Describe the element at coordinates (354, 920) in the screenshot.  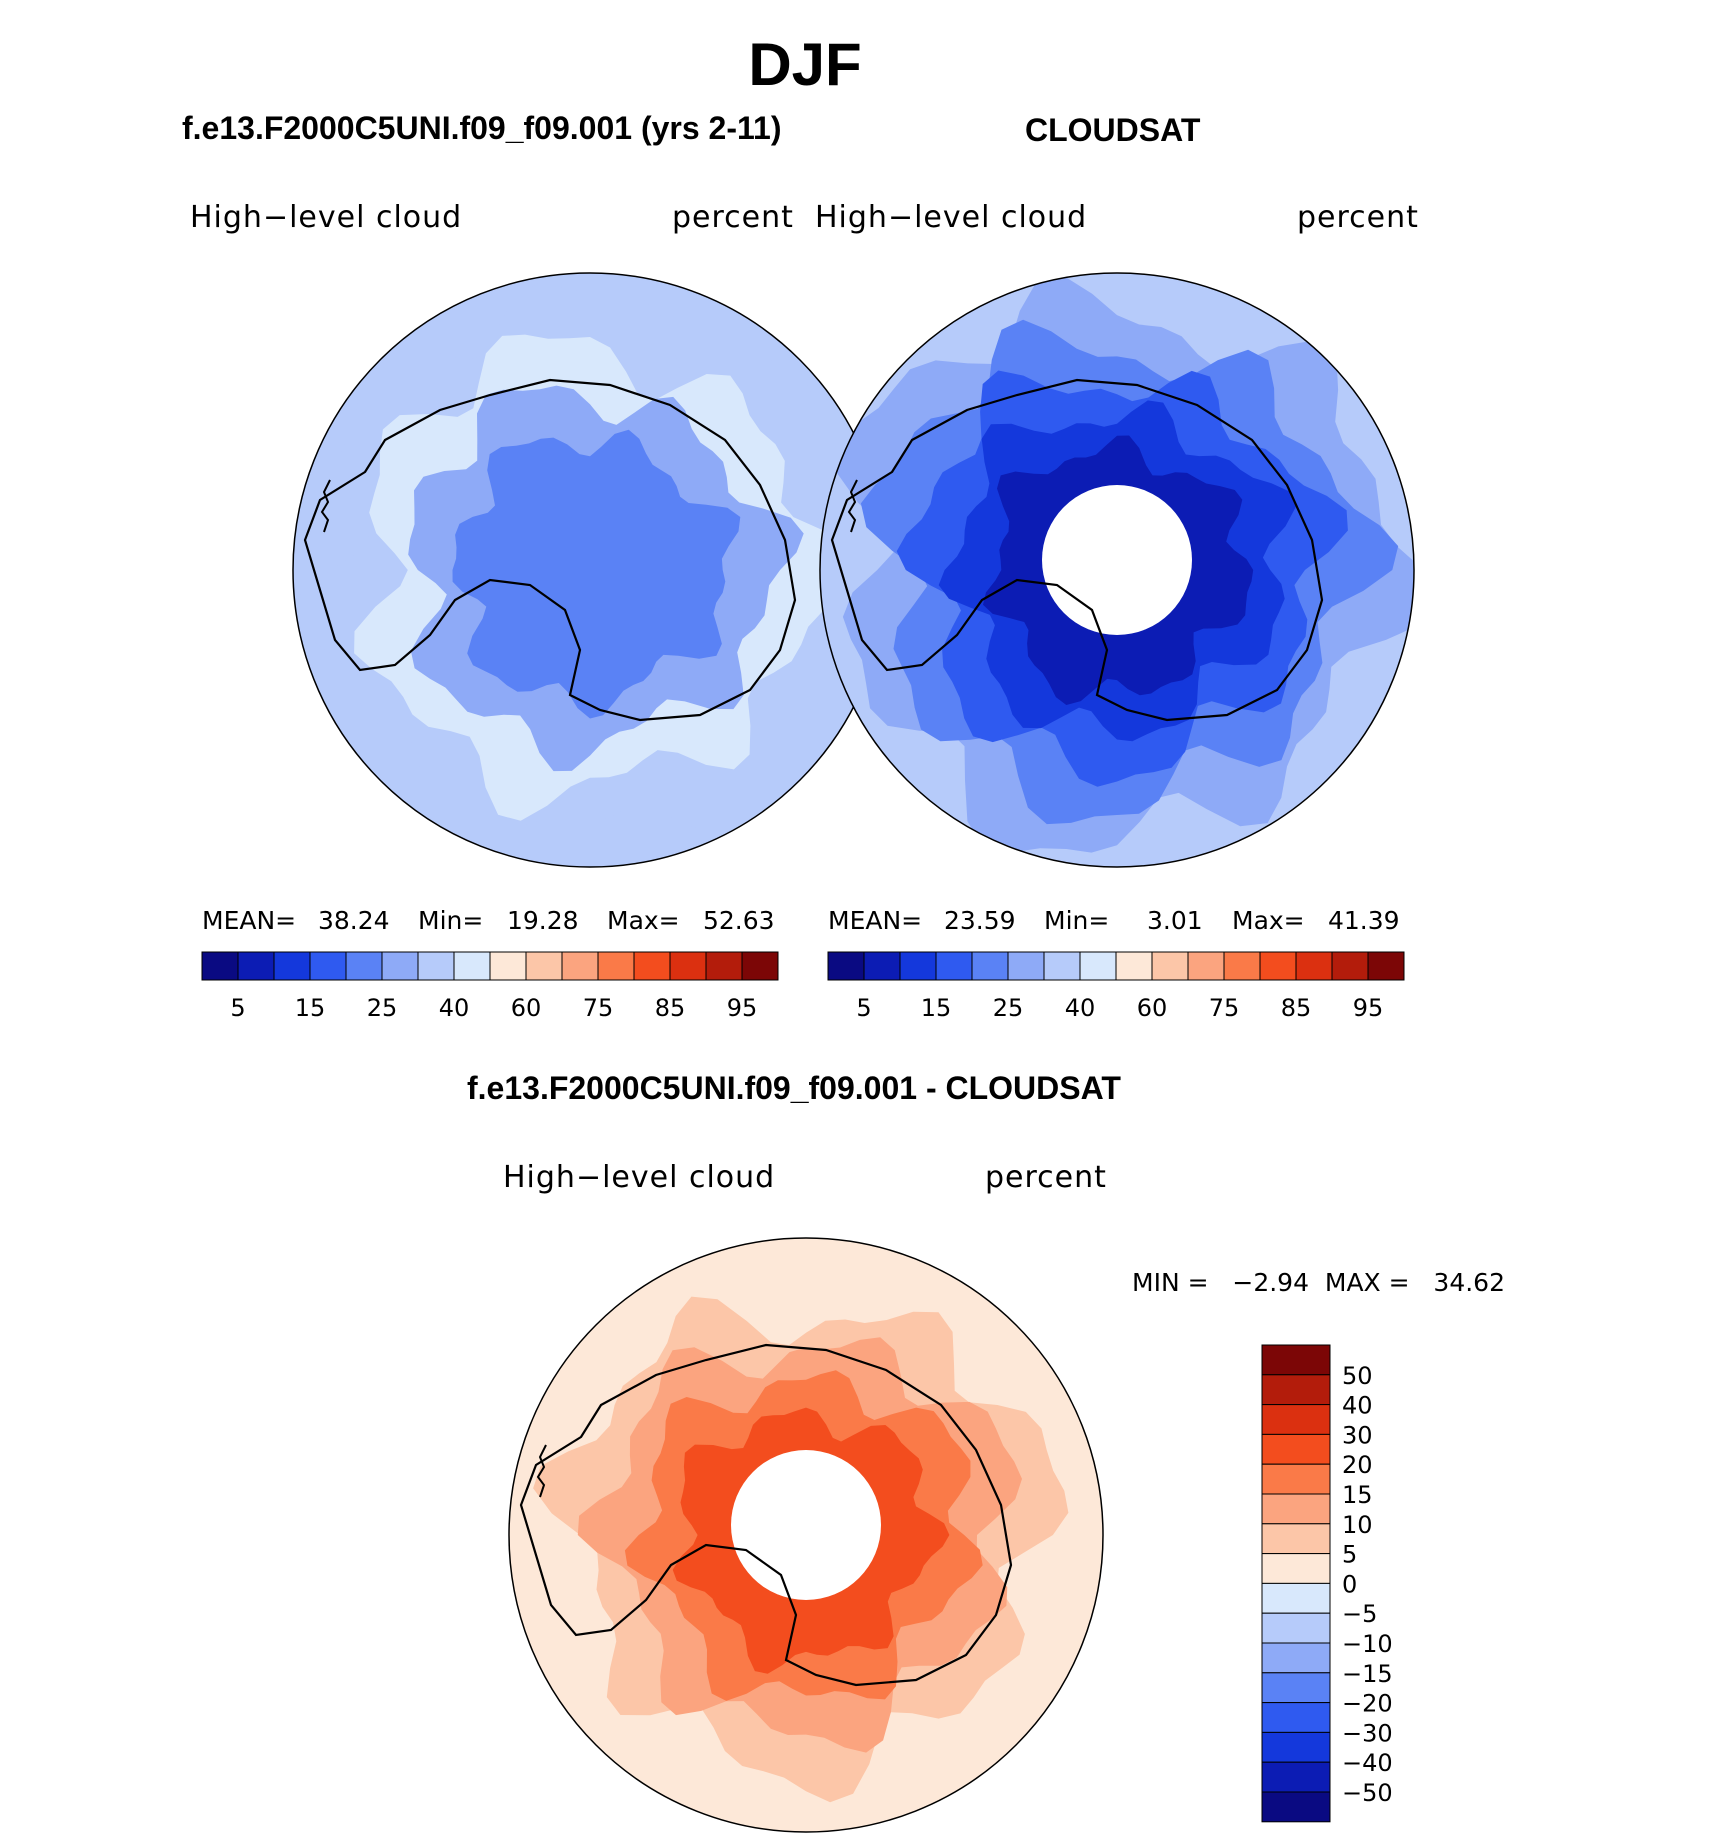
I see `left-mean-value: 38.24` at that location.